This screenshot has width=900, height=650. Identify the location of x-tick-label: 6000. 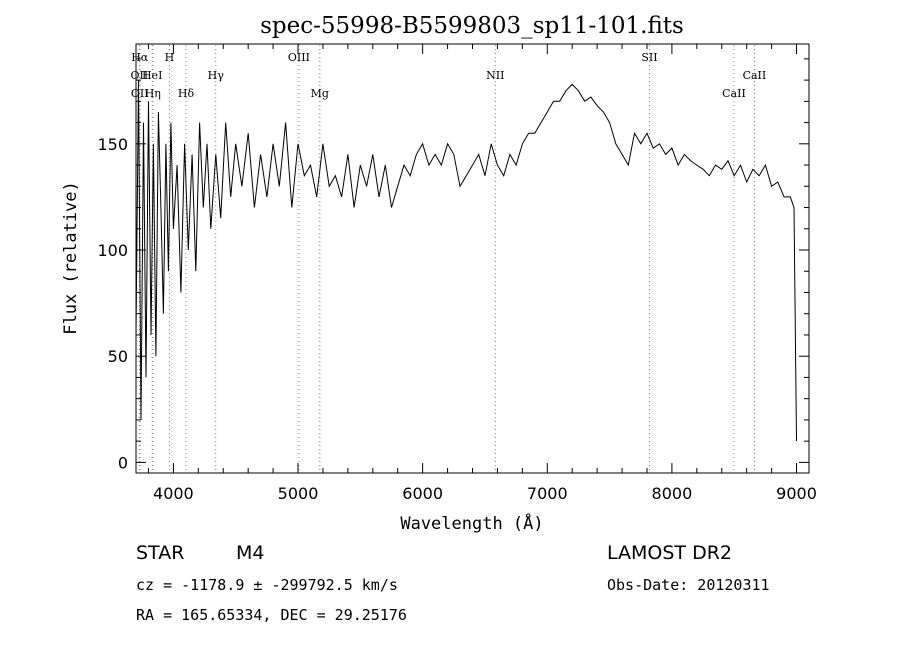
(422, 493).